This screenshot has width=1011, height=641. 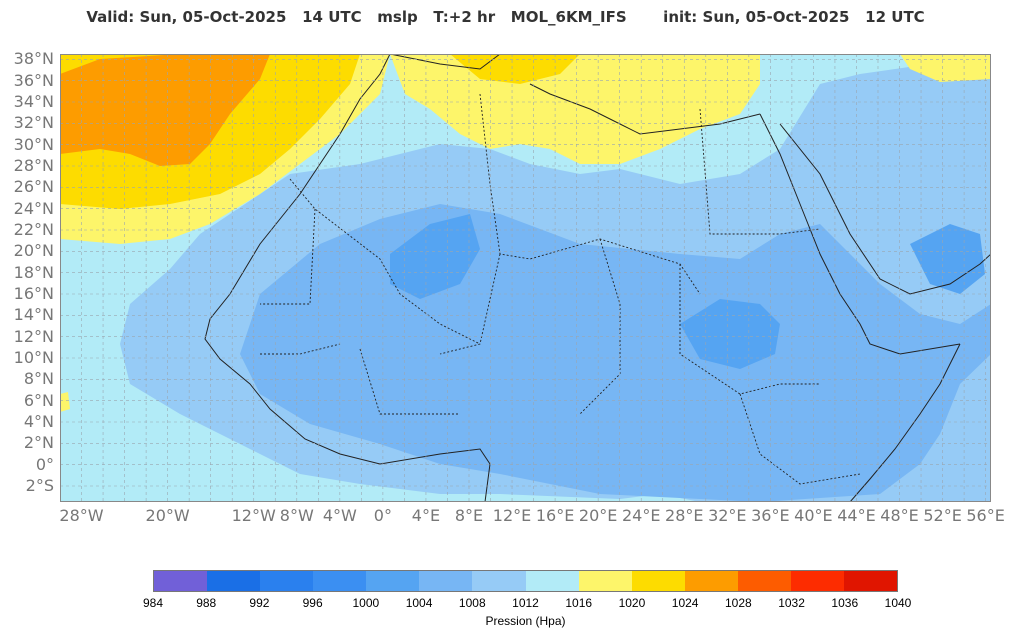 What do you see at coordinates (515, 69) in the screenshot?
I see `pressure-region-1024-1028-med` at bounding box center [515, 69].